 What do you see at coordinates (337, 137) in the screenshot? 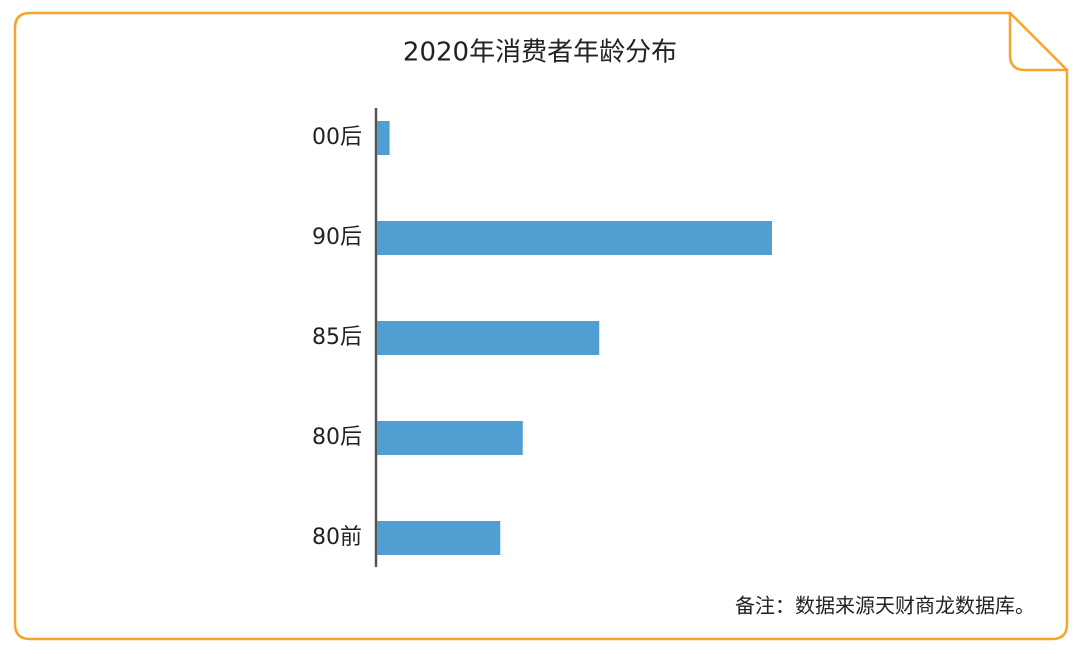
I see `y-tick-label: 00后` at bounding box center [337, 137].